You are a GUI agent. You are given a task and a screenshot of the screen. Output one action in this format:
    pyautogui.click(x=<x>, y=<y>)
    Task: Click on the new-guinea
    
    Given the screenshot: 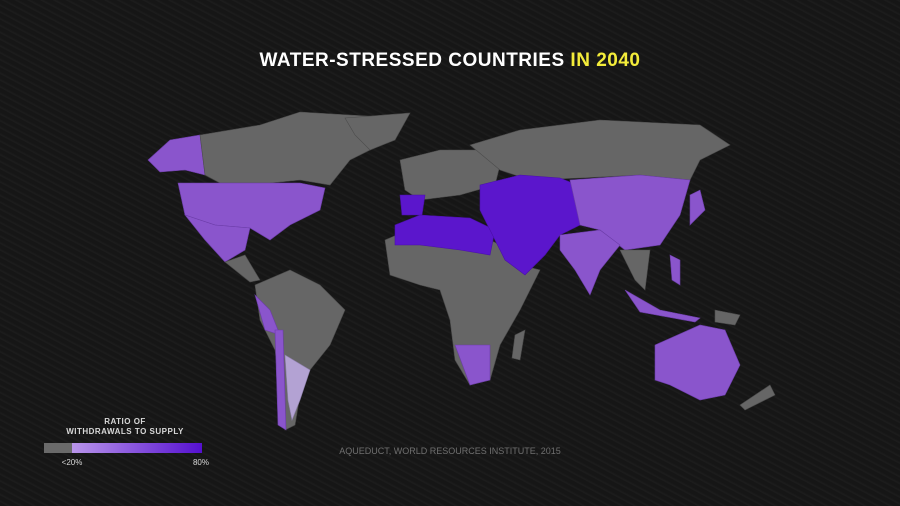 What is the action you would take?
    pyautogui.click(x=727, y=317)
    